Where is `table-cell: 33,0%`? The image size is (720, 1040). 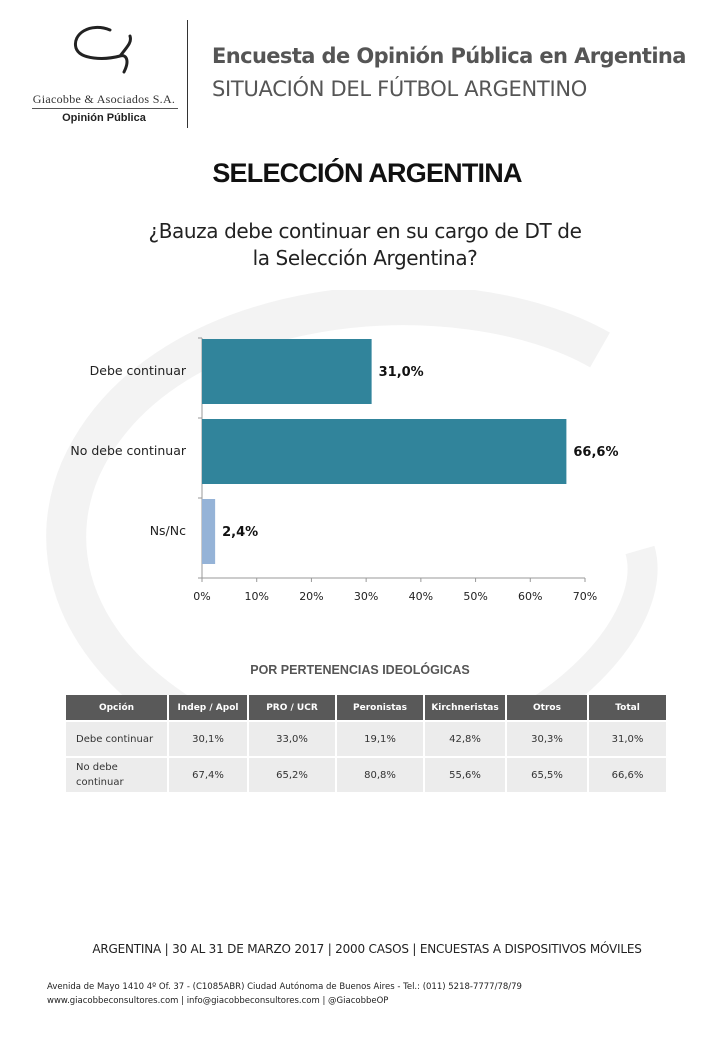
table-cell: 33,0% is located at coordinates (292, 738).